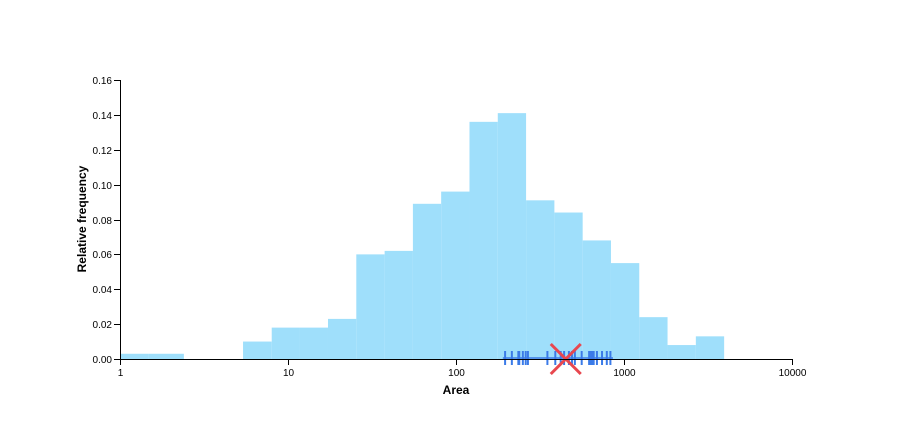 This screenshot has height=439, width=912. Describe the element at coordinates (103, 151) in the screenshot. I see `y-tick-label: 0.12` at that location.